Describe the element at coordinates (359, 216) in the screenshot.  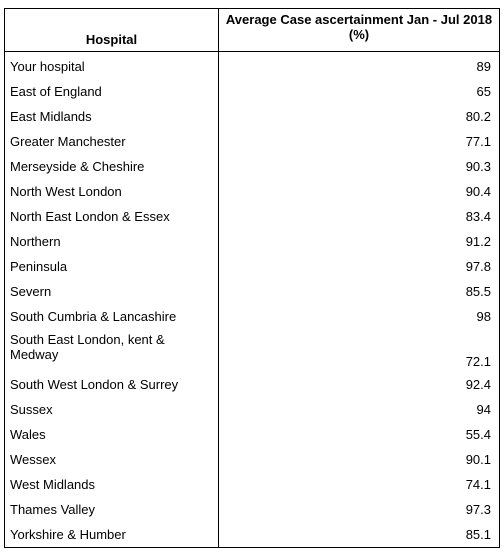
I see `average-value-cell: 83.4` at that location.